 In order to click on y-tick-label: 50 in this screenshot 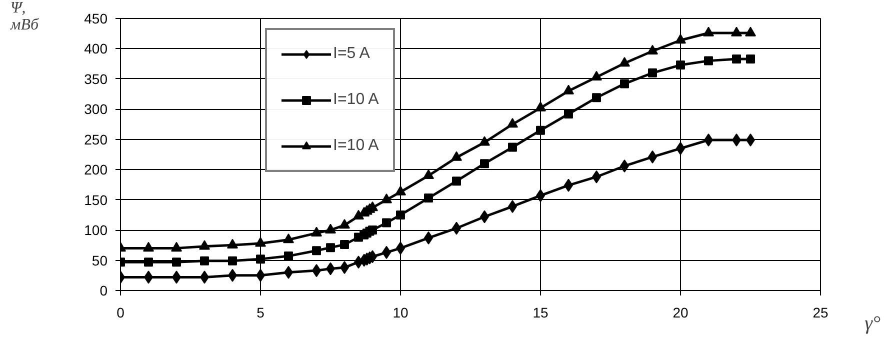, I will do `click(100, 260)`.